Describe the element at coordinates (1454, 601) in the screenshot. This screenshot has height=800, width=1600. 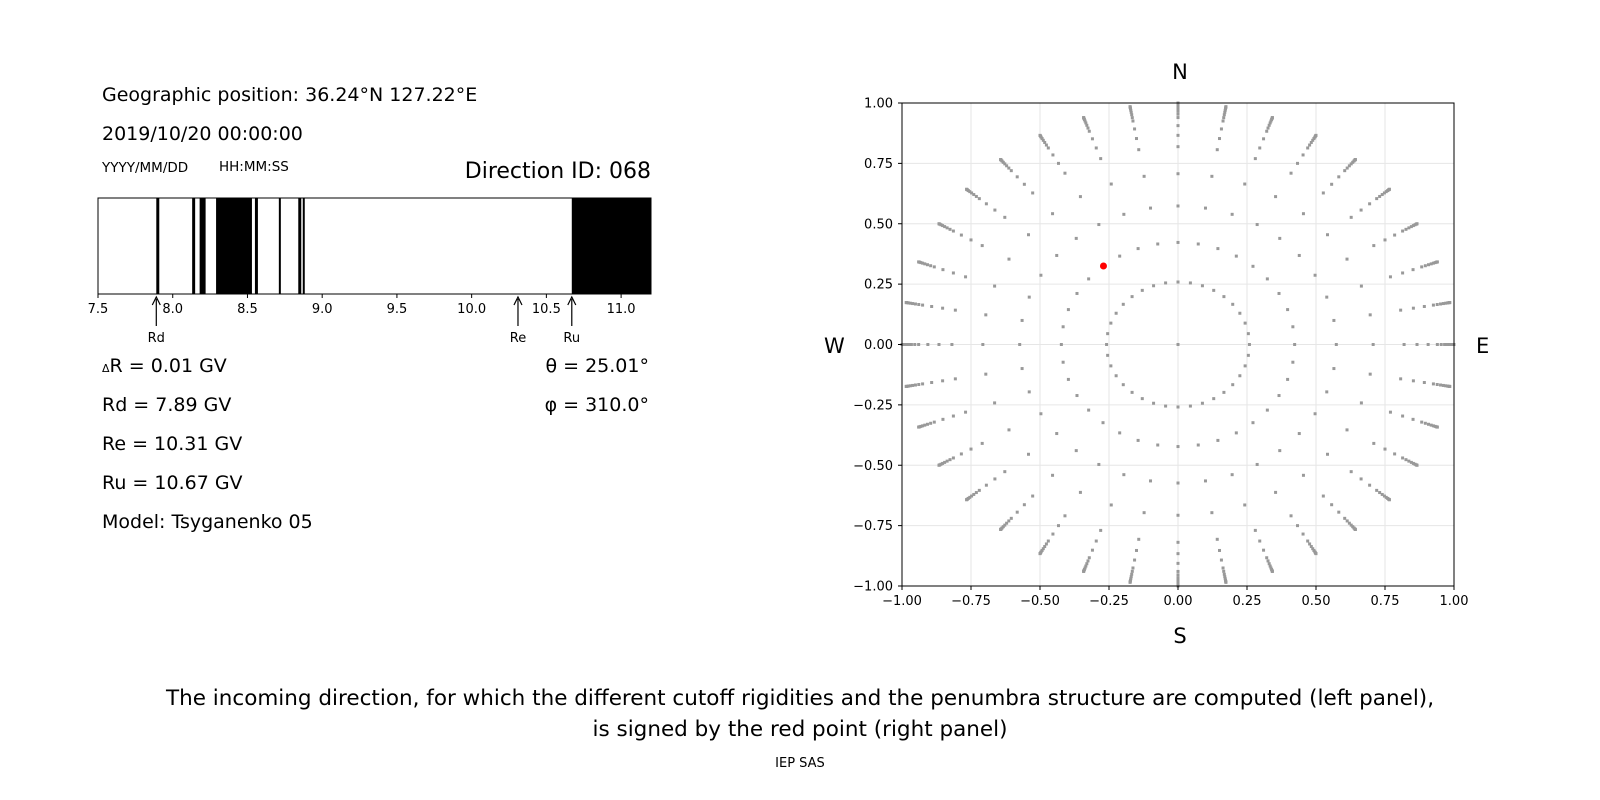
I see `scatter-x-tick-label: 1.00` at that location.